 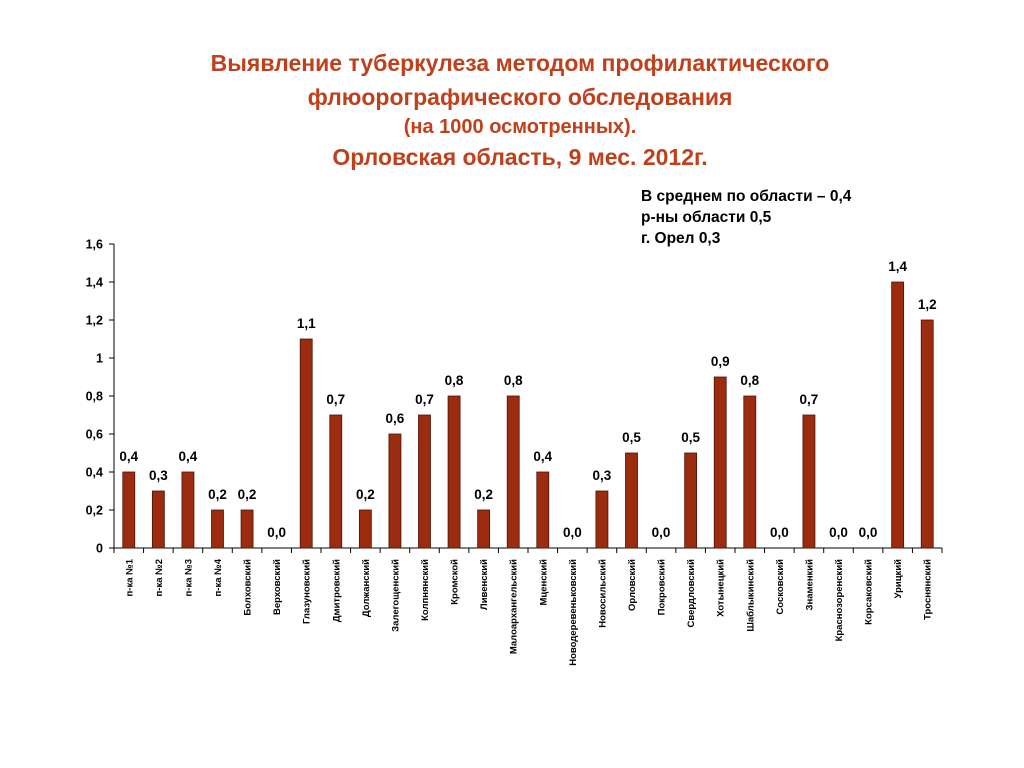 I want to click on y-tick-label: 0,4, so click(x=94, y=473).